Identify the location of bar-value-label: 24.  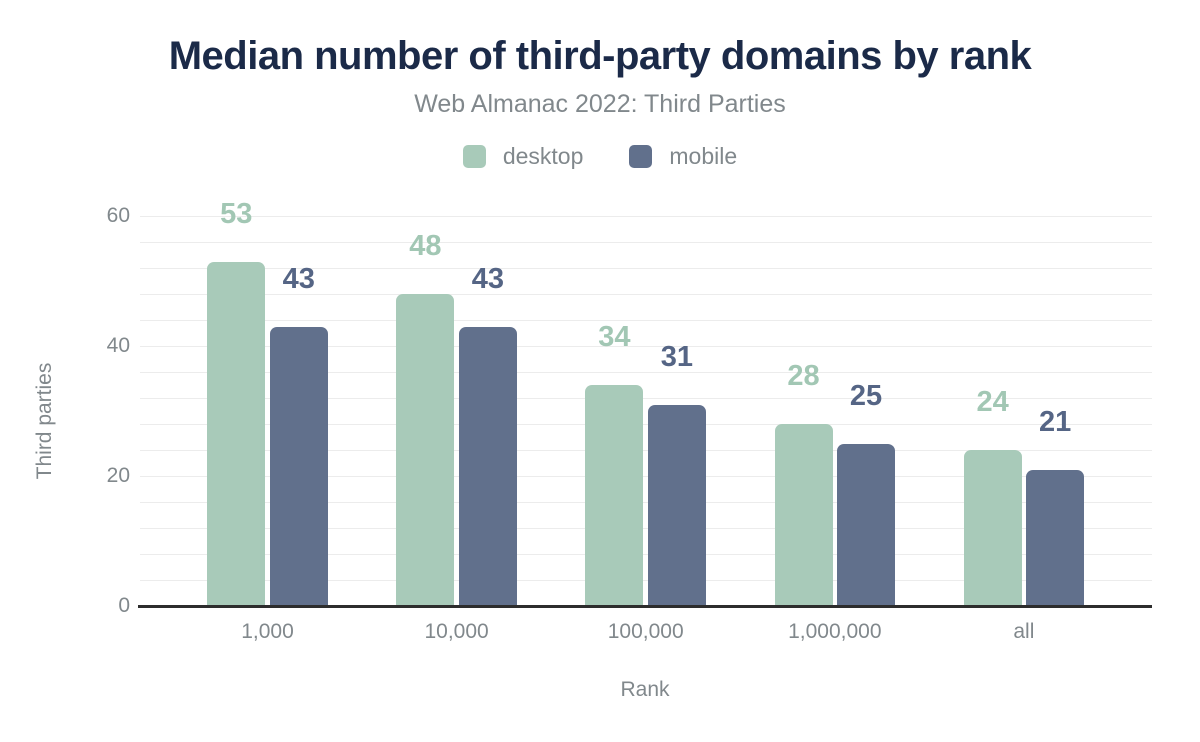
(992, 402).